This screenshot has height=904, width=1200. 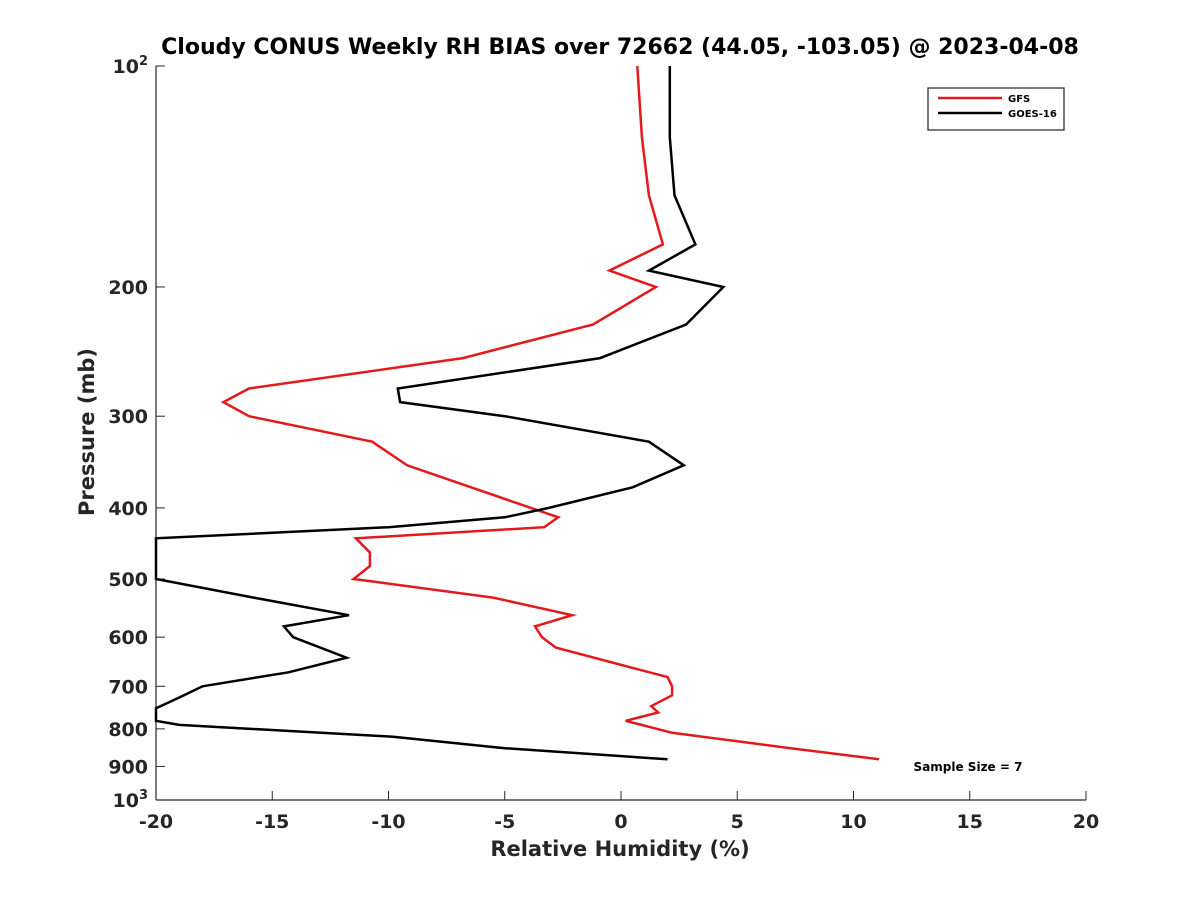 I want to click on y-tick-label: 300, so click(x=128, y=417).